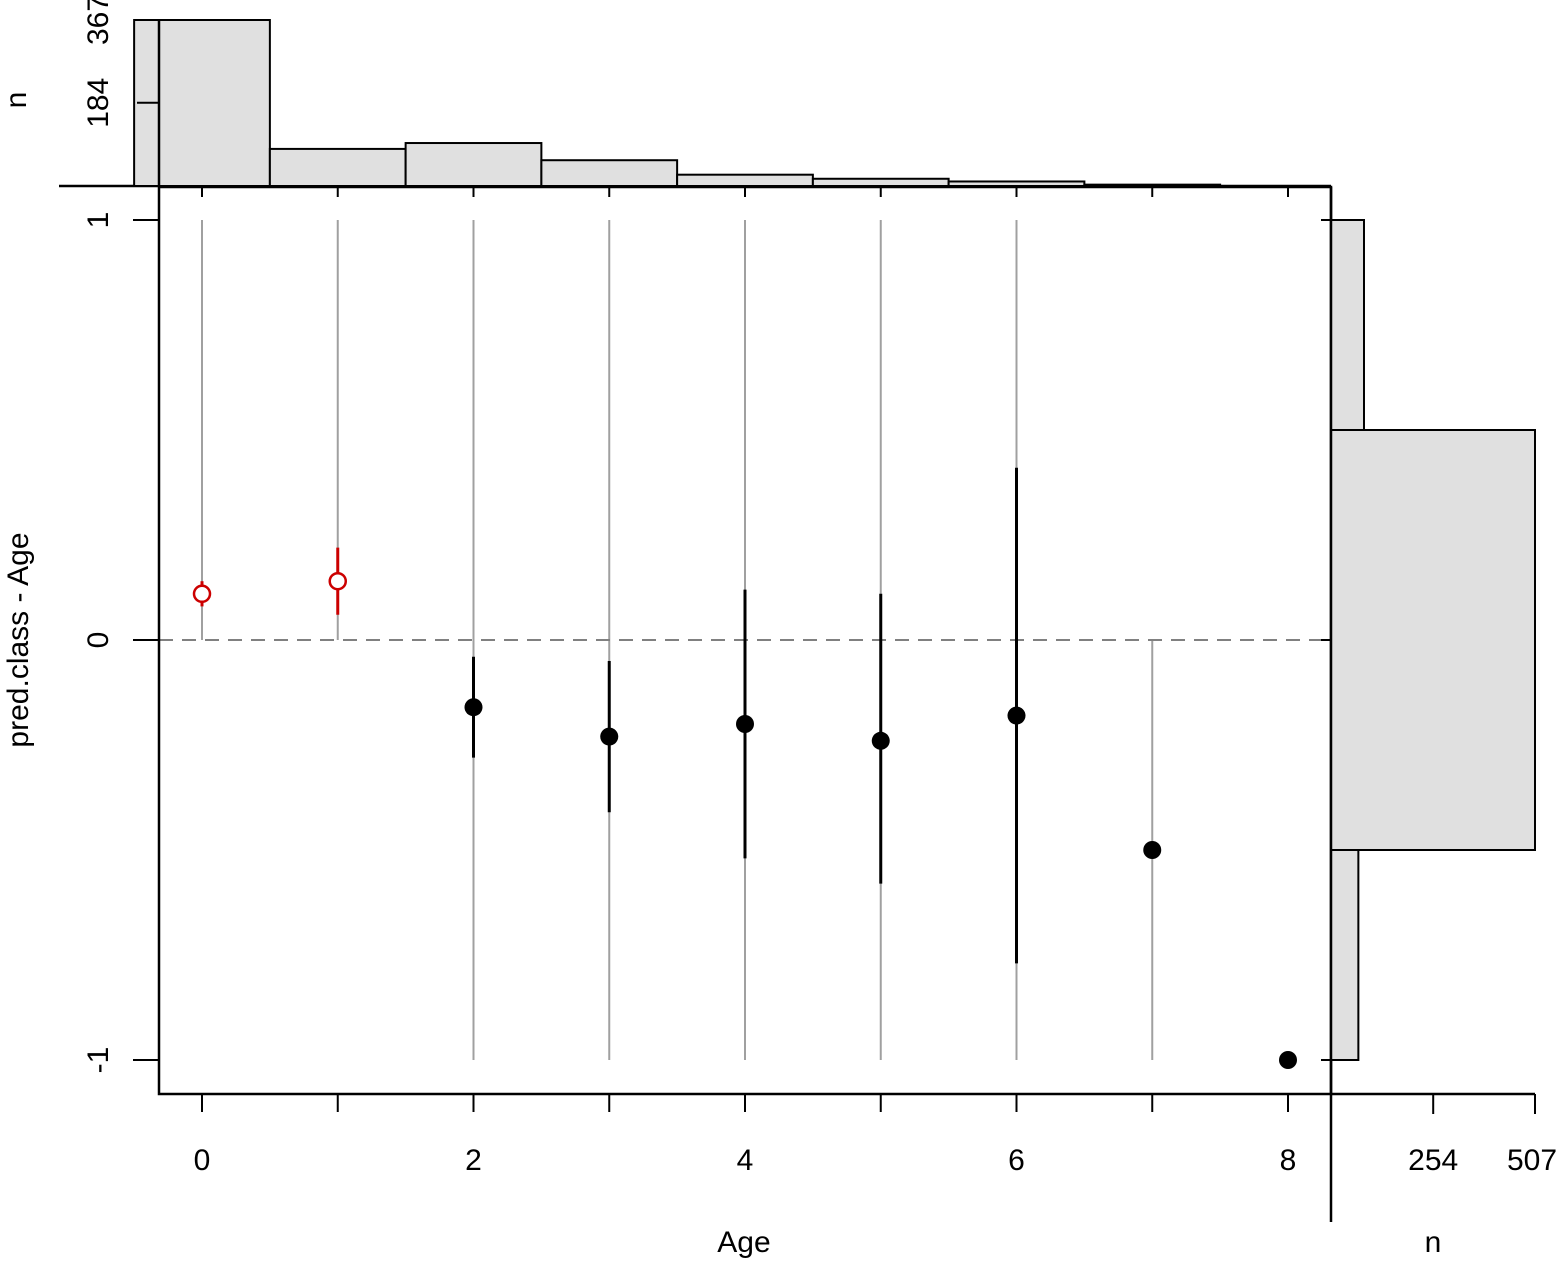 The width and height of the screenshot is (1559, 1270). I want to click on y-tick-label: 0, so click(98, 640).